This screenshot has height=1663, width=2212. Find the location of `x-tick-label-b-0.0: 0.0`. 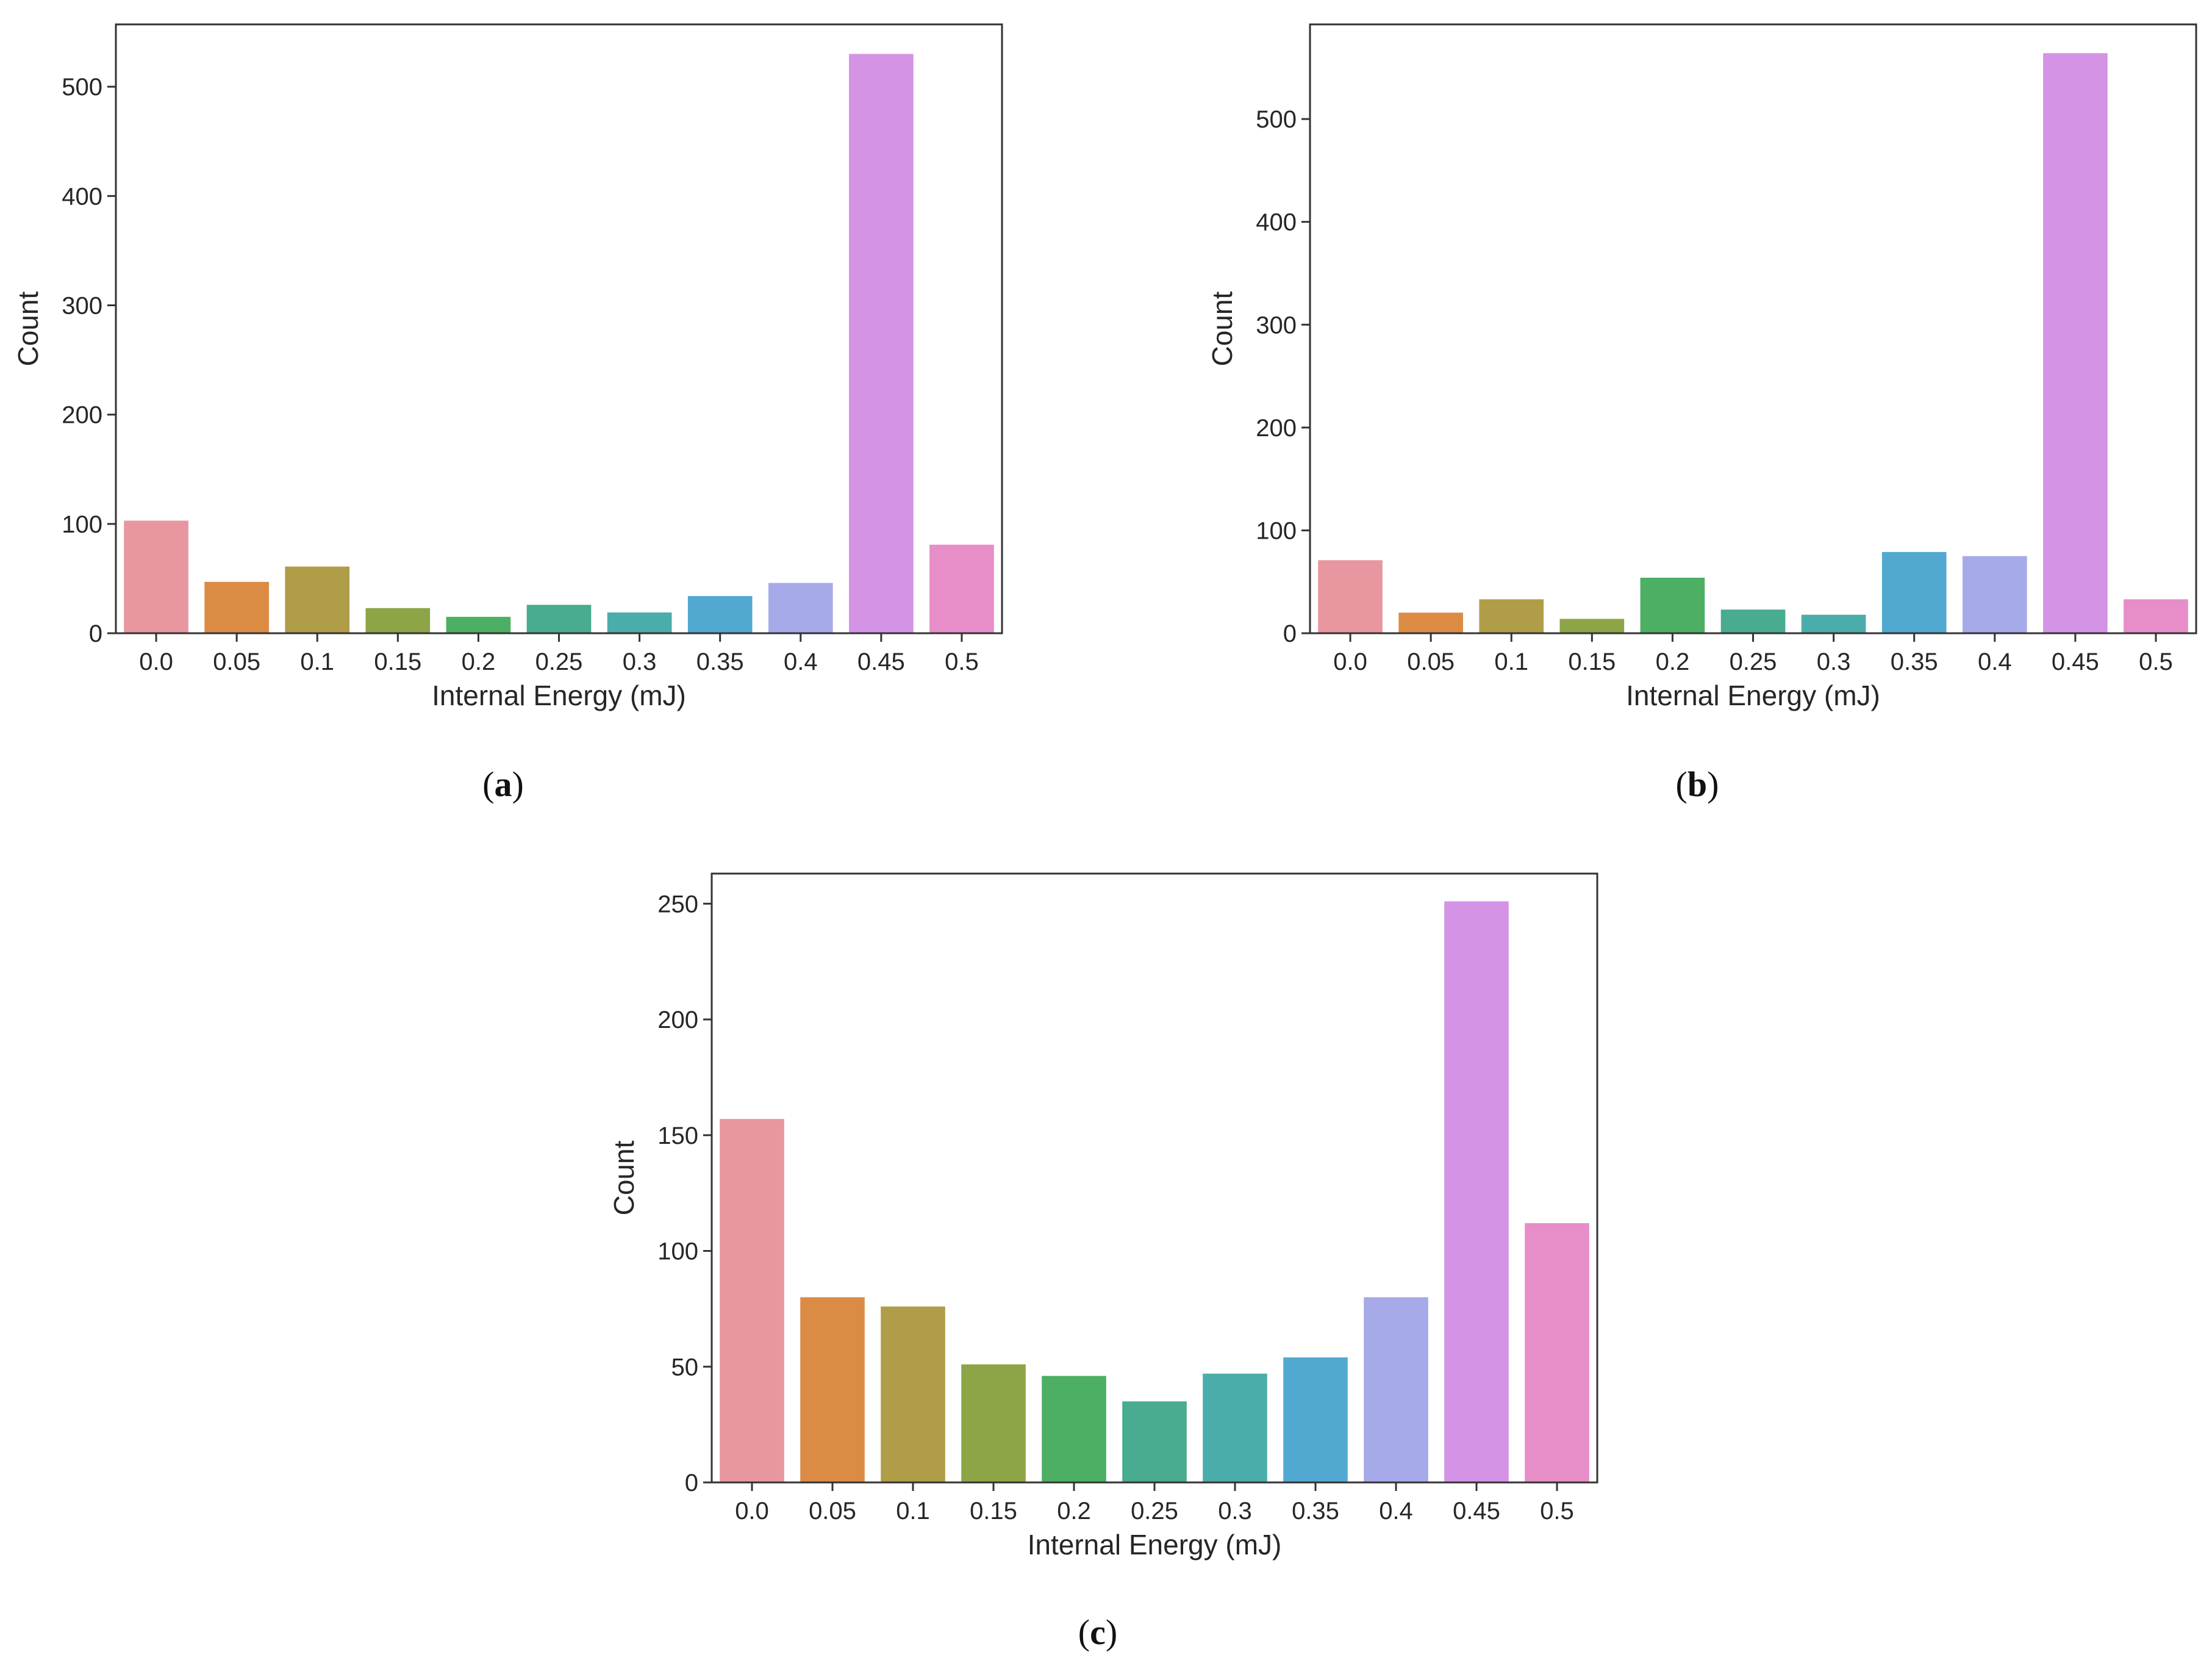

x-tick-label-b-0.0: 0.0 is located at coordinates (1350, 661).